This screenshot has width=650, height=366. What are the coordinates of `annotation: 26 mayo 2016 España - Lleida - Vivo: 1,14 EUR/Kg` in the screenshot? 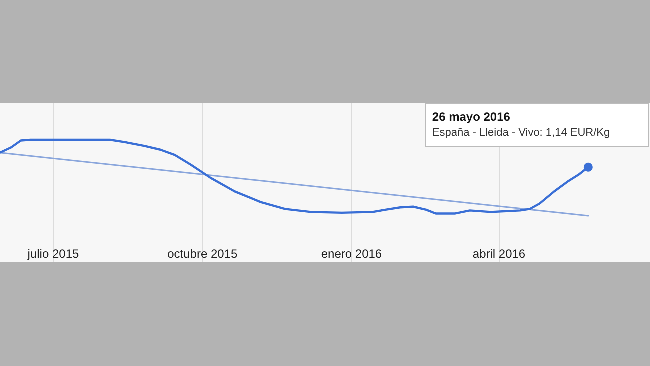 It's located at (522, 125).